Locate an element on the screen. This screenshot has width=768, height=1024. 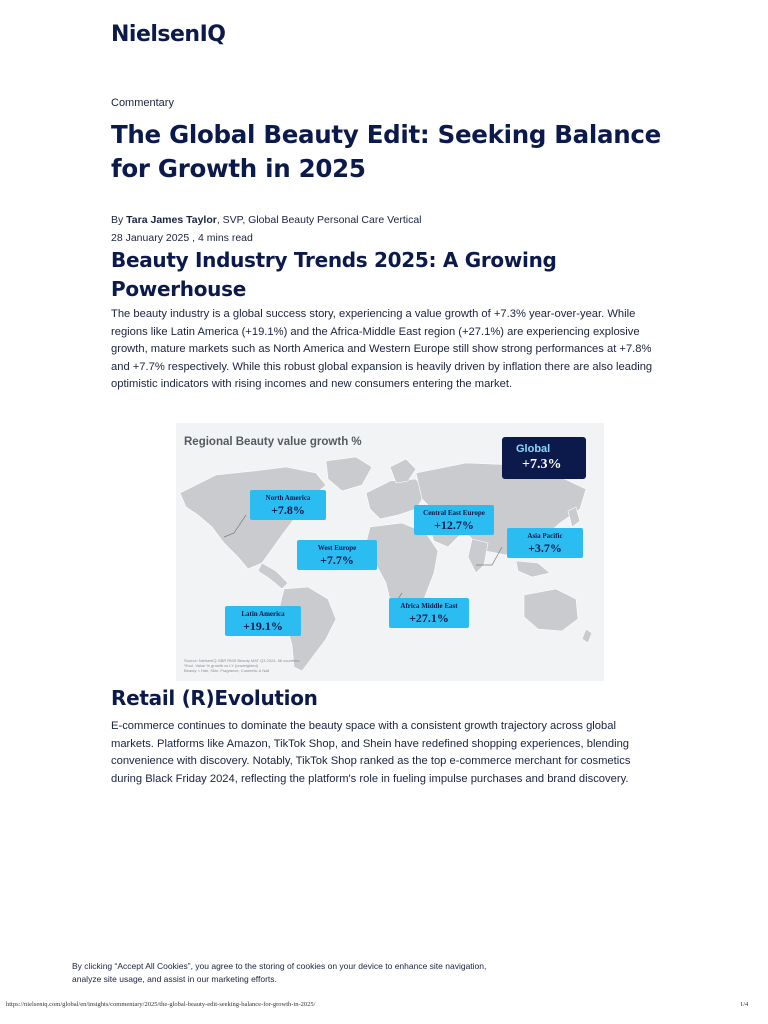
author-name: Tara James Taylor is located at coordinates (171, 220).